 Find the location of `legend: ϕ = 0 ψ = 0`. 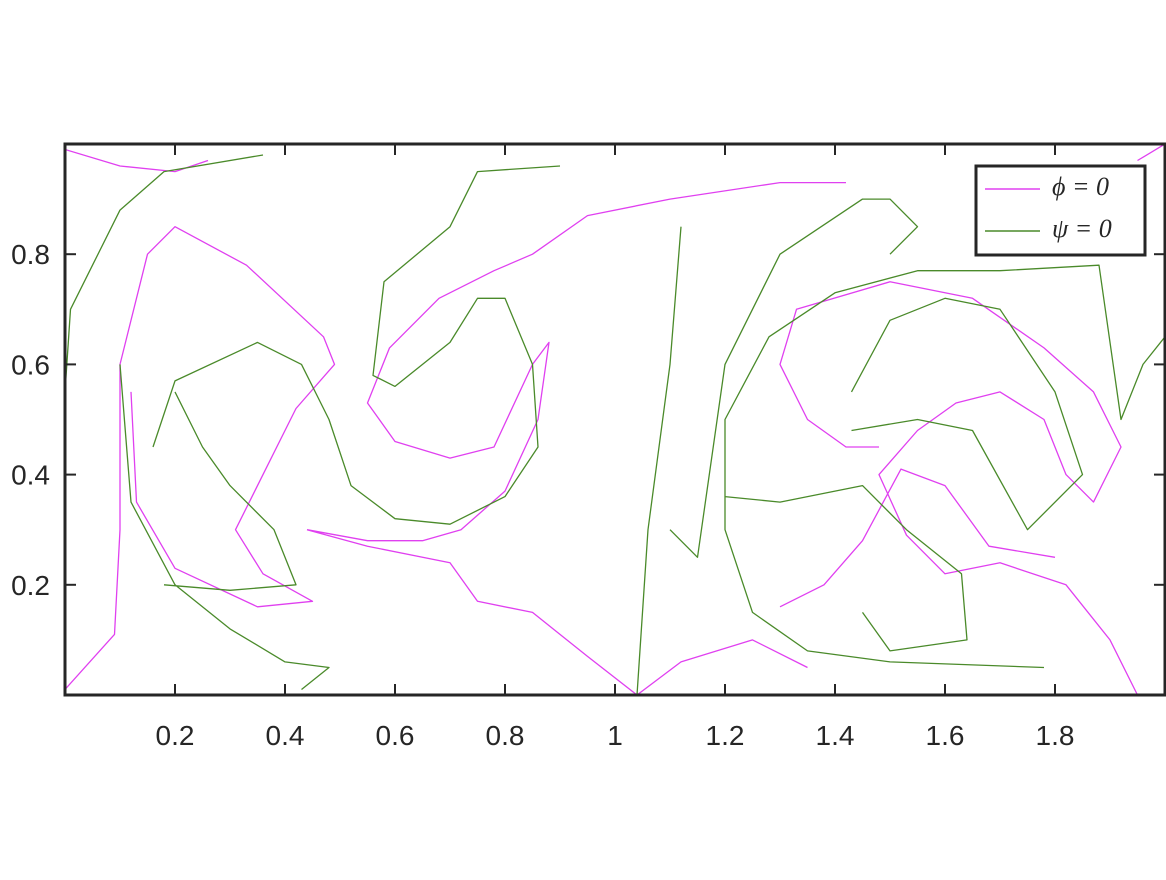

legend: ϕ = 0 ψ = 0 is located at coordinates (1060, 210).